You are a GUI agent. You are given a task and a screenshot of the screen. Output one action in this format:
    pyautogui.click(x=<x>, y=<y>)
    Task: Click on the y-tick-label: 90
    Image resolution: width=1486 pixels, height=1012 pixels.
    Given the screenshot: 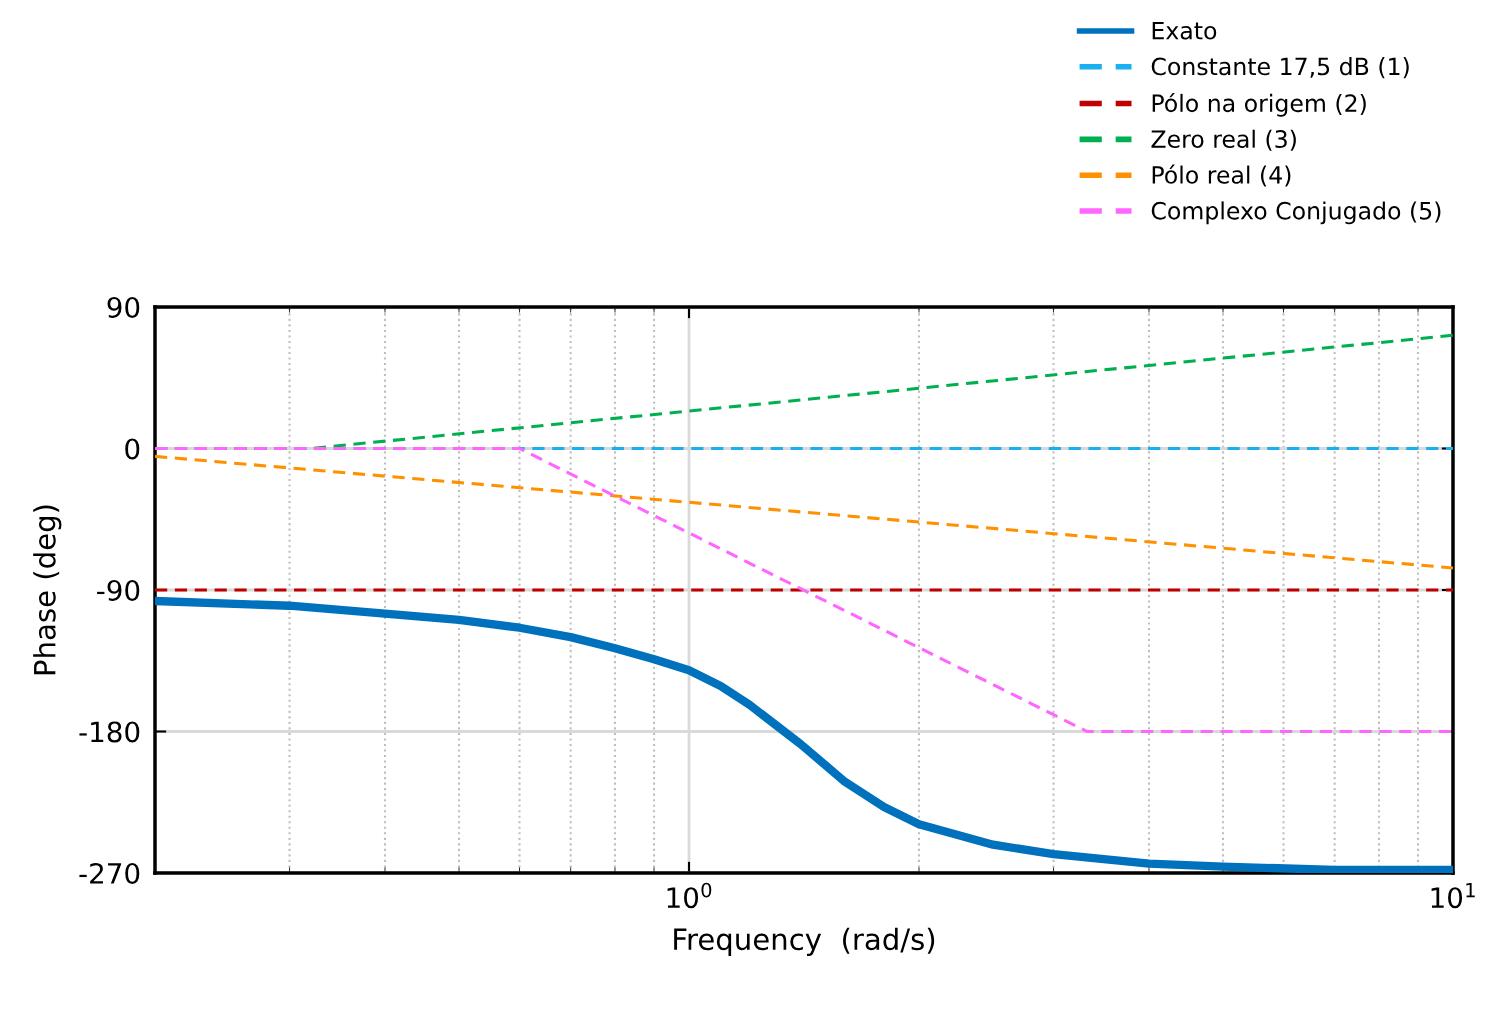 What is the action you would take?
    pyautogui.click(x=123, y=307)
    